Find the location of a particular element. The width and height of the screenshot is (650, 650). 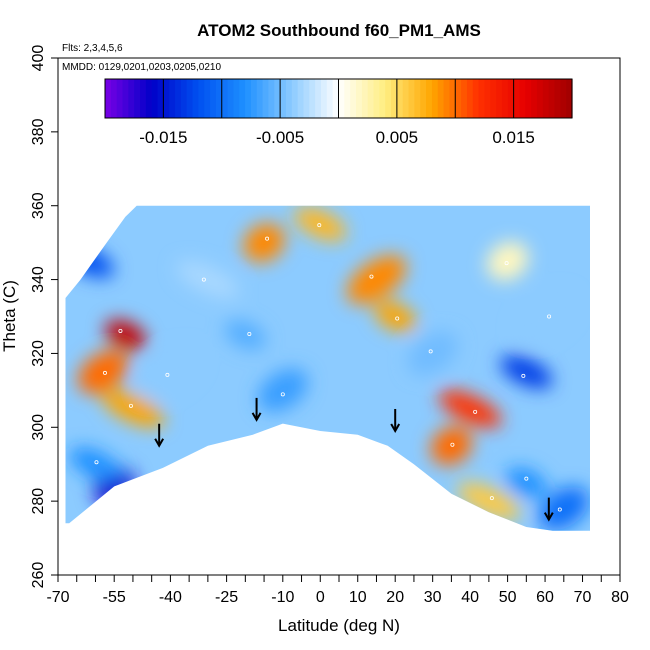

colorbar-tick-label: 0.005 is located at coordinates (397, 137).